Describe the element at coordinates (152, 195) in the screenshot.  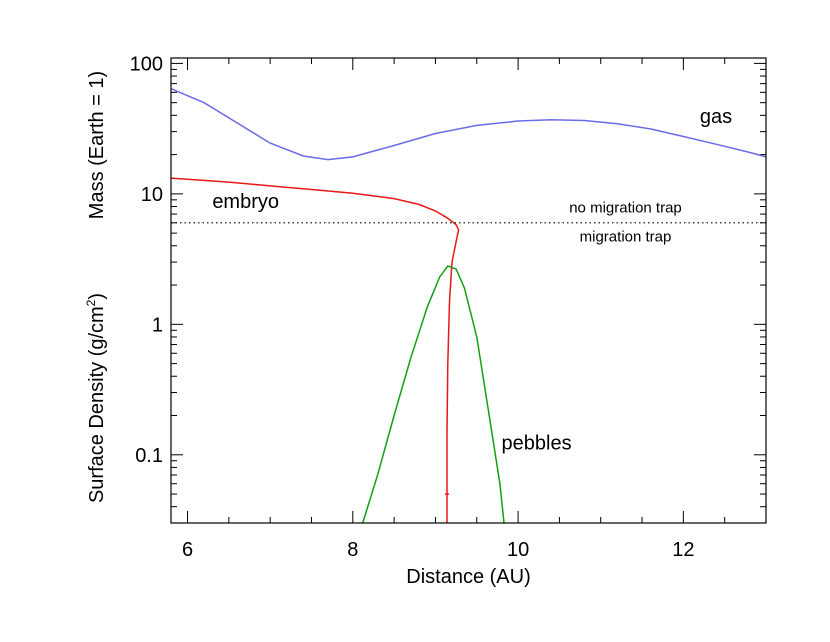
I see `y-tick-label: 10` at that location.